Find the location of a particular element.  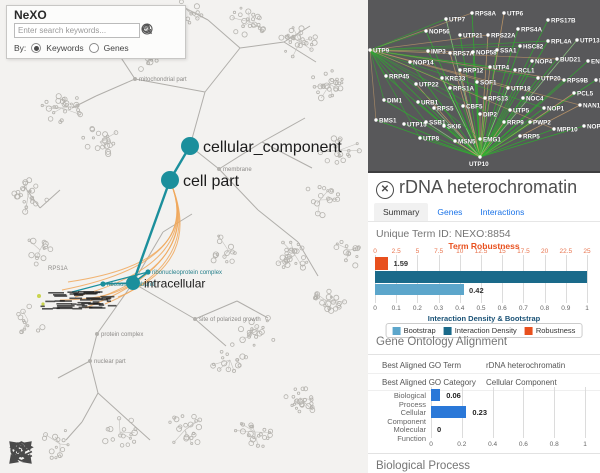

gene-label: UTP9 is located at coordinates (381, 50).